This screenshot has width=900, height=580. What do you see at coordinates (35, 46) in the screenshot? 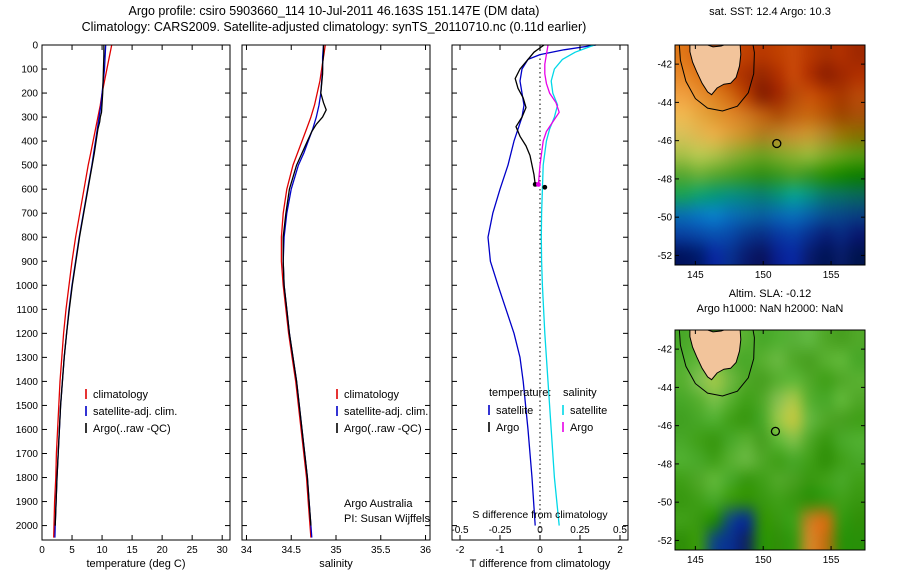
I see `depth-tick-label: 0` at bounding box center [35, 46].